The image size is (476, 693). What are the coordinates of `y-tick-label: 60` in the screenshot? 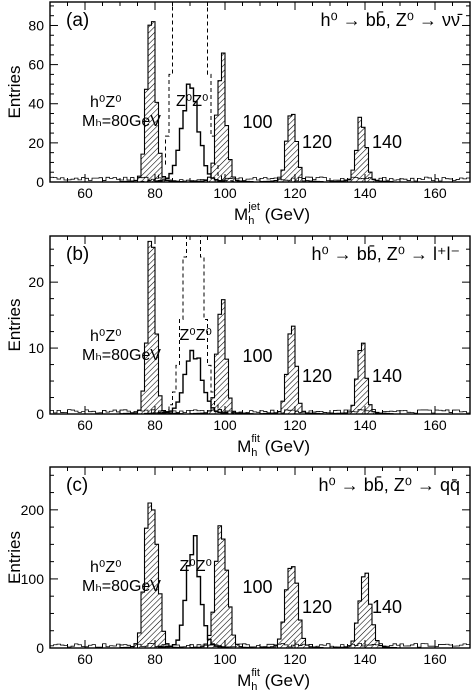 It's located at (36, 65).